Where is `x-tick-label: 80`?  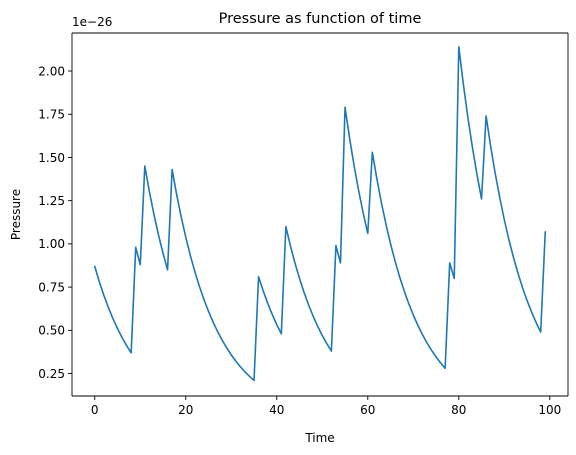 x-tick-label: 80 is located at coordinates (458, 410).